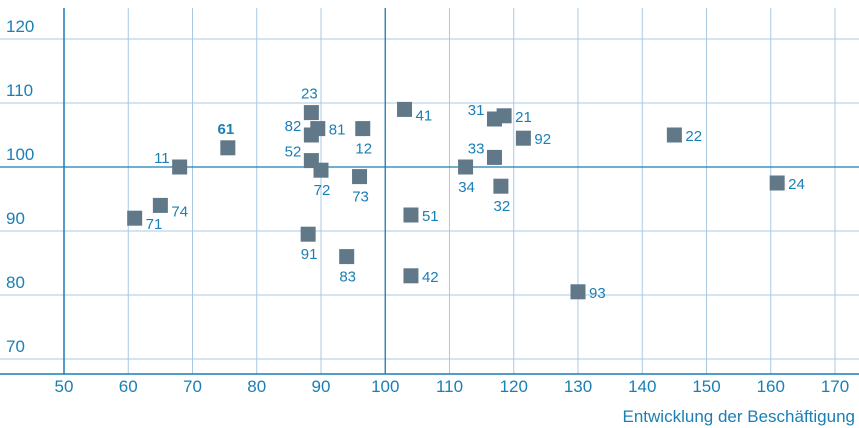 The height and width of the screenshot is (428, 859). Describe the element at coordinates (693, 136) in the screenshot. I see `data-point-label: 22` at that location.